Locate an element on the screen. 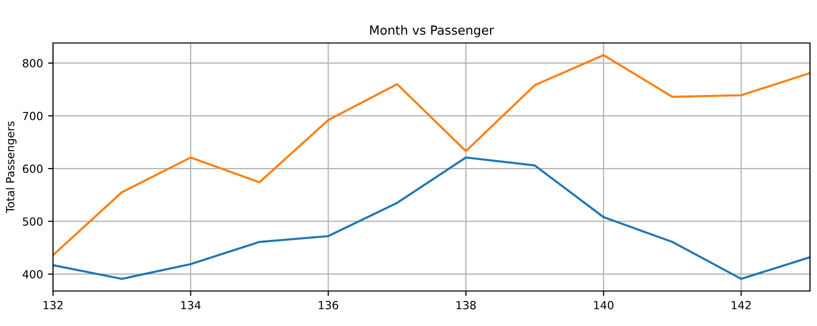  y-tick-label: 800 is located at coordinates (32, 63).